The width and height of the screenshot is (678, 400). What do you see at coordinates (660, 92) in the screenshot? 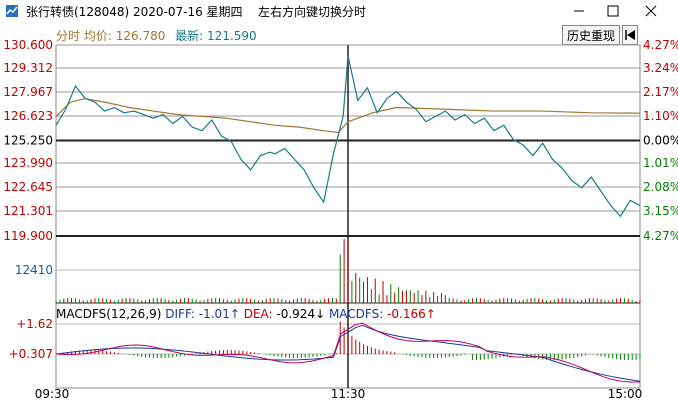
I see `percent-tick-label: 2.17%` at bounding box center [660, 92].